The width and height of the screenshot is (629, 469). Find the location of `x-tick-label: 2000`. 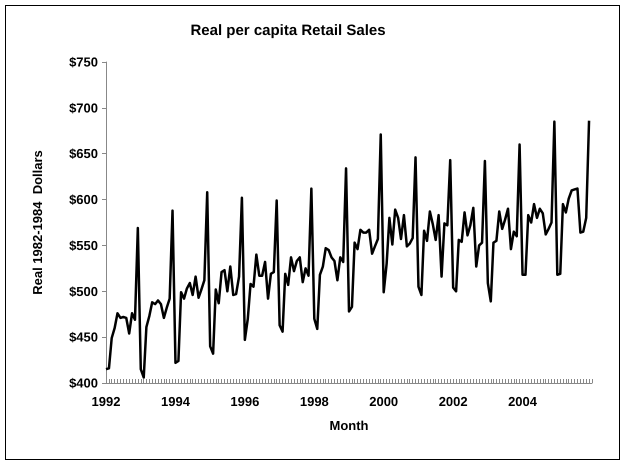

x-tick-label: 2000 is located at coordinates (383, 401).